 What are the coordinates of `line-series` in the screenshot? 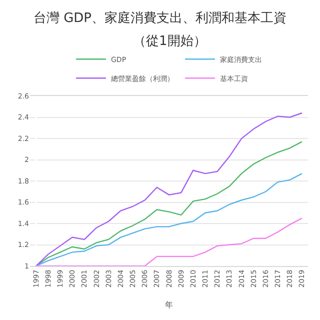 It's located at (169, 242).